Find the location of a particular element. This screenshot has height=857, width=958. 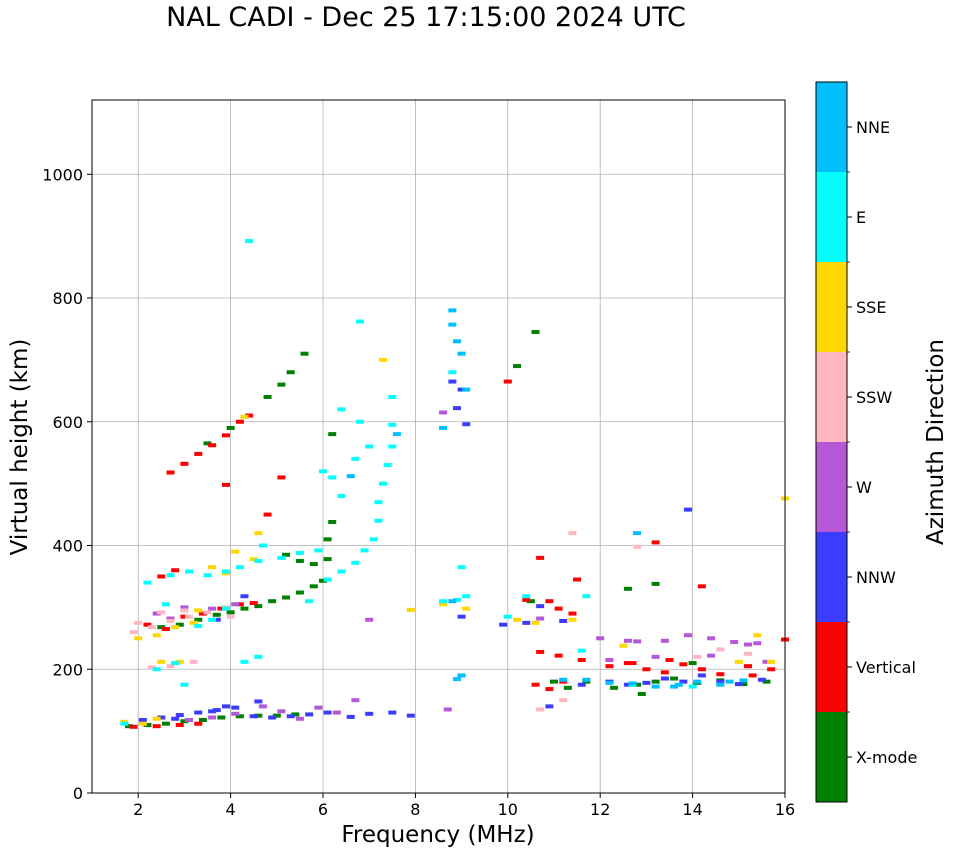

colorbar-label: Azimuth Direction is located at coordinates (936, 442).